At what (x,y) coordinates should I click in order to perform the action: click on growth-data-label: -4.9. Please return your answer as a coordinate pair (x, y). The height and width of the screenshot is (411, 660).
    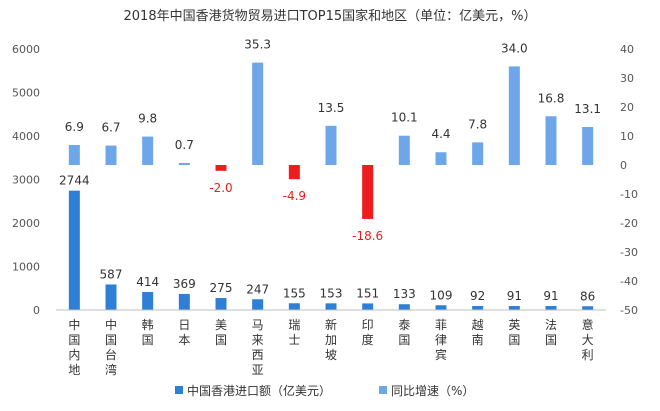
    Looking at the image, I should click on (294, 196).